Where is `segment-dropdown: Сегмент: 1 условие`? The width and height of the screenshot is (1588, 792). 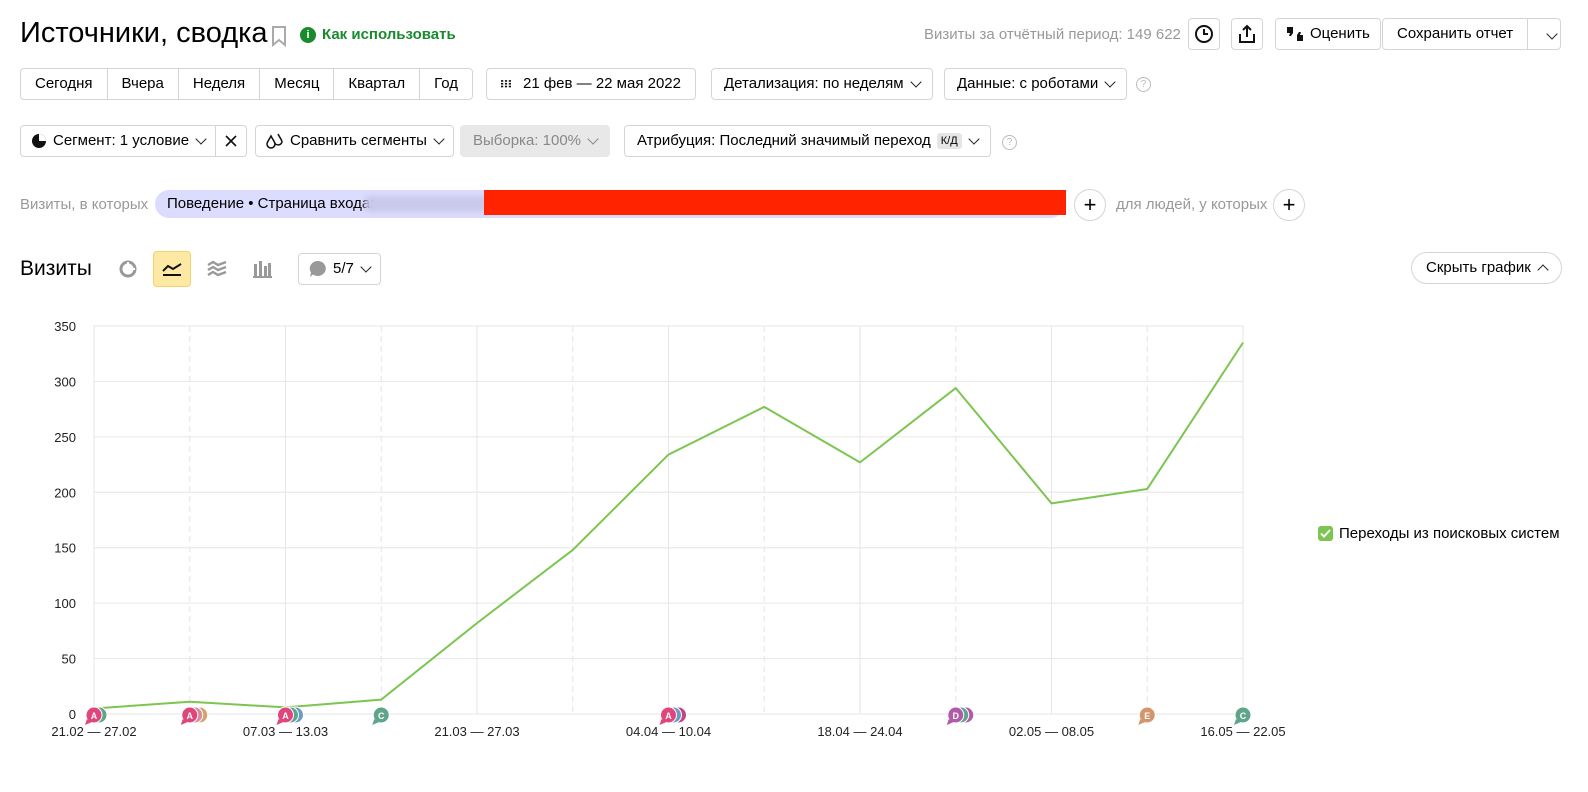
segment-dropdown: Сегмент: 1 условие is located at coordinates (118, 141).